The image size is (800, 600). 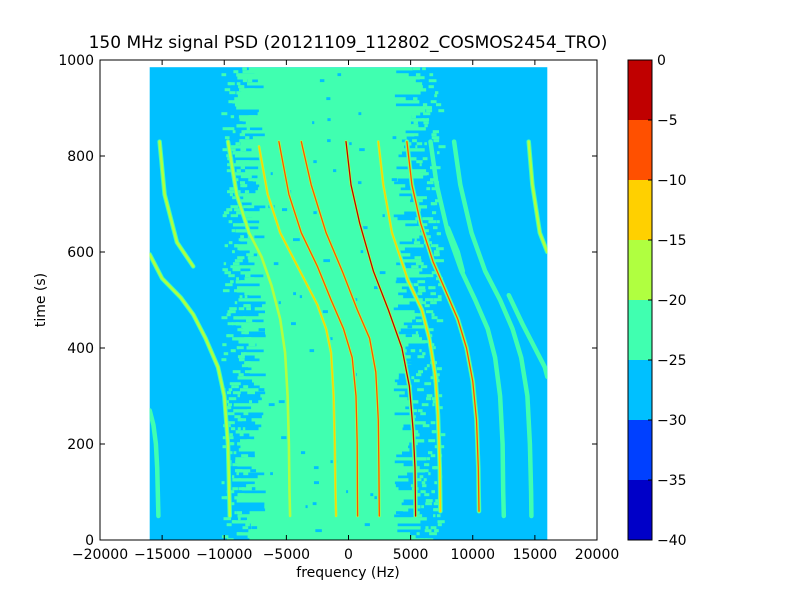 I want to click on y-tick-label: 800, so click(x=80, y=157).